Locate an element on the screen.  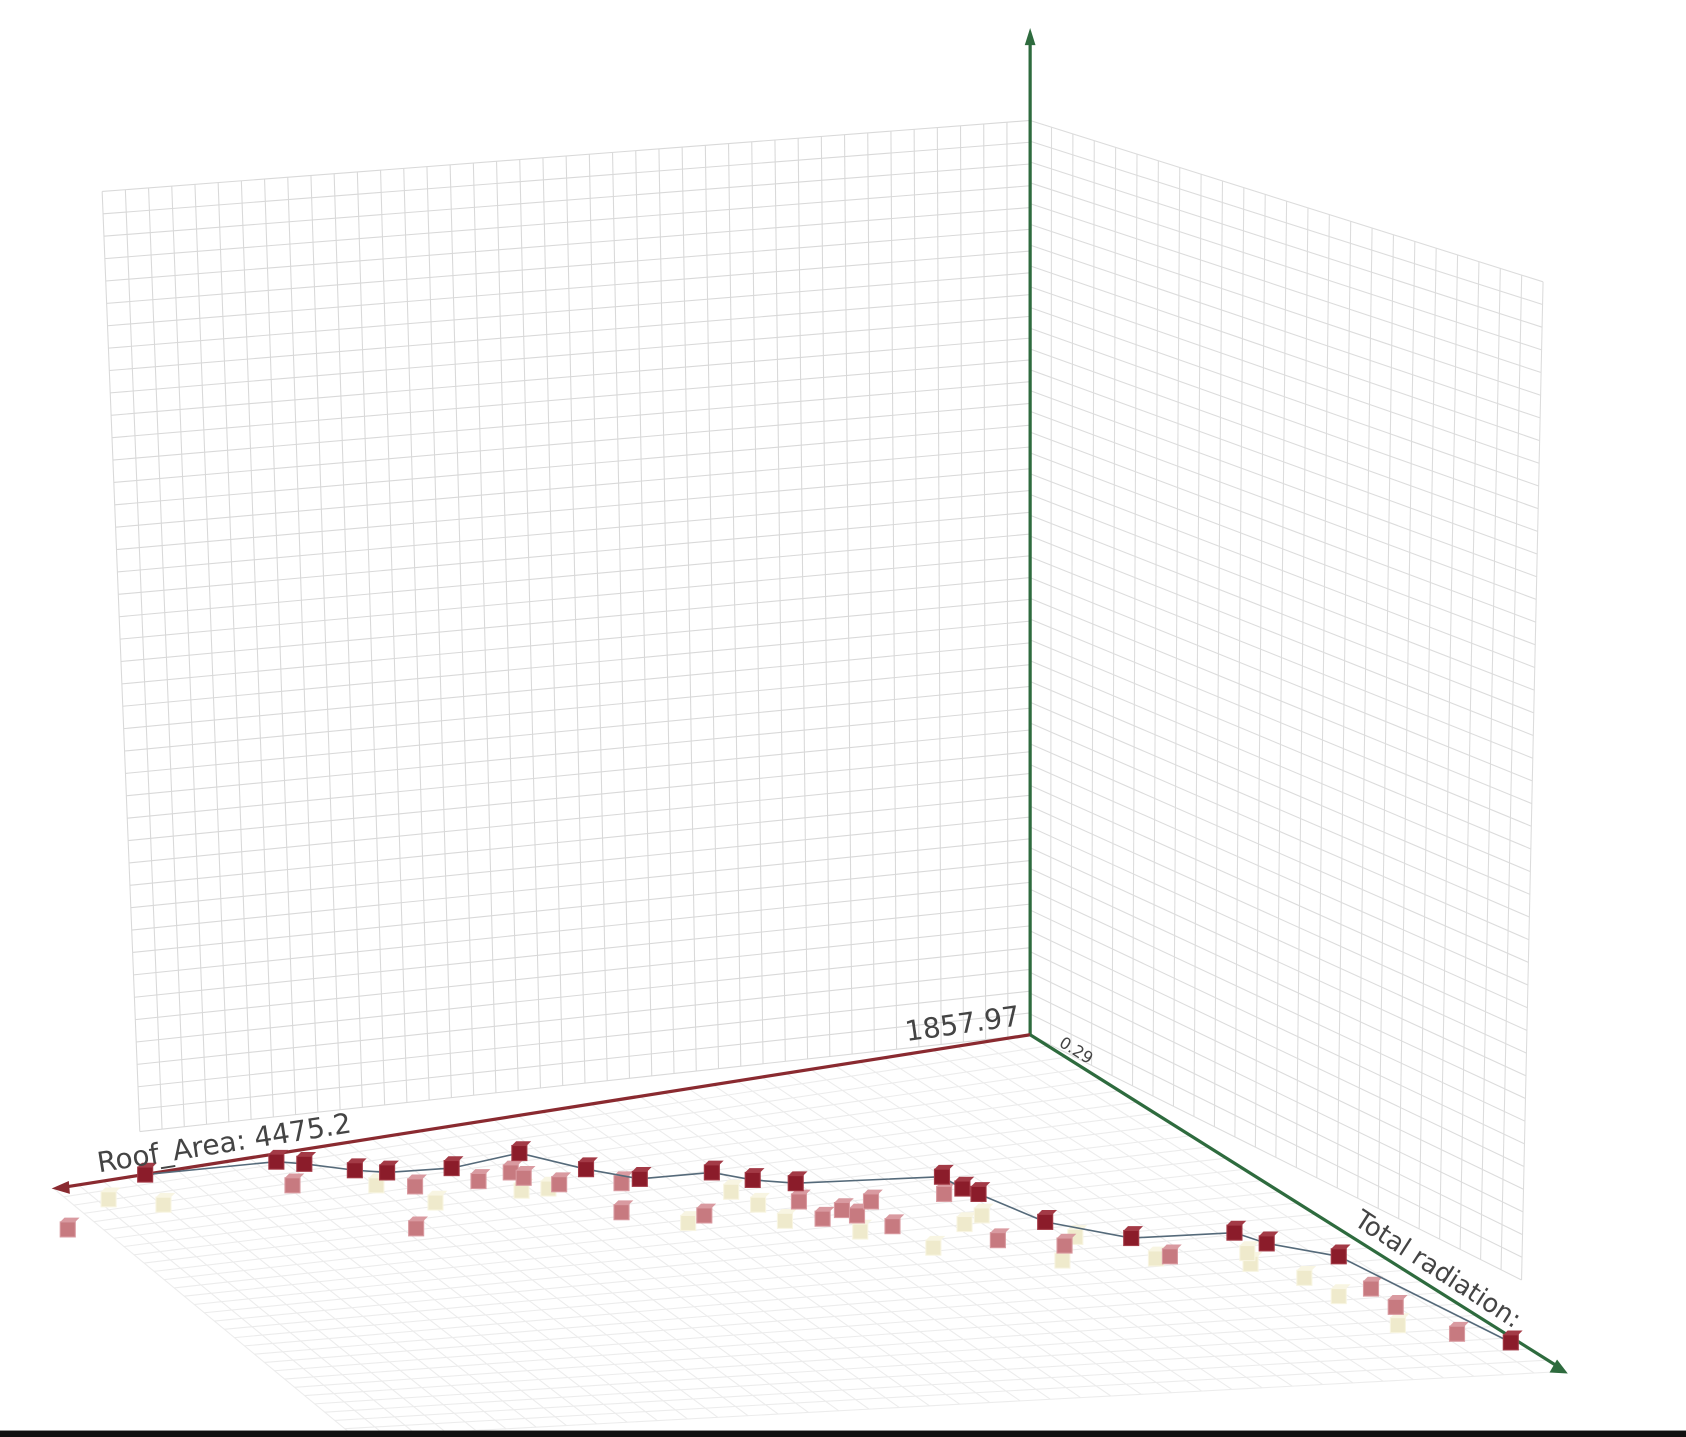
x-axis is located at coordinates (546, 1111).